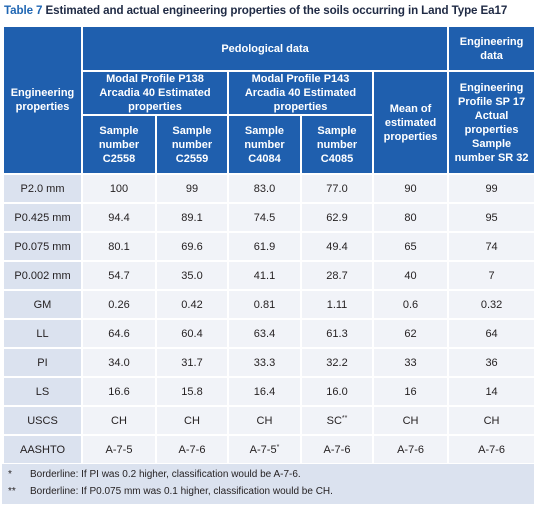  Describe the element at coordinates (192, 391) in the screenshot. I see `cell: 15.8` at that location.